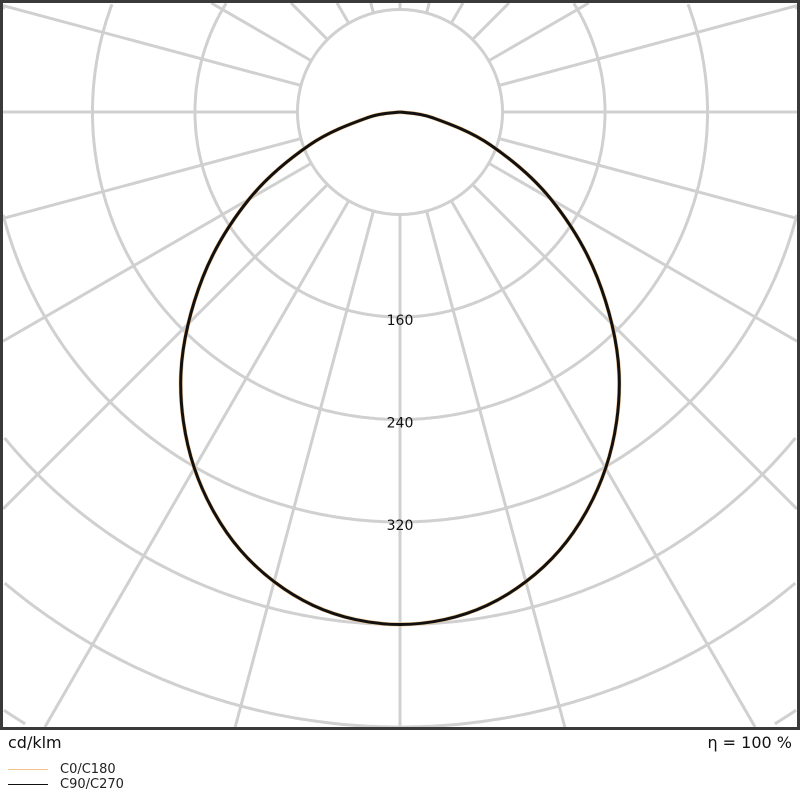 The width and height of the screenshot is (800, 800). I want to click on legend-label-c90: C90/C270, so click(92, 784).